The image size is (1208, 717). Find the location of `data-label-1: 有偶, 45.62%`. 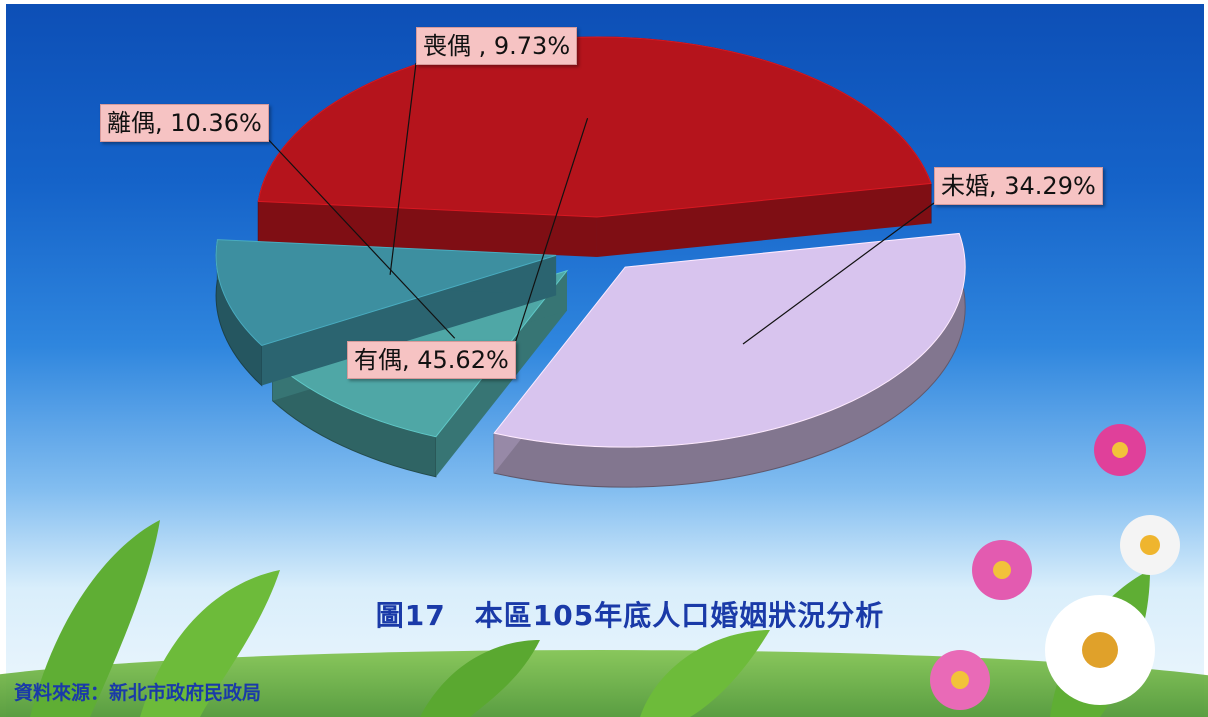

data-label-1: 有偶, 45.62% is located at coordinates (431, 360).